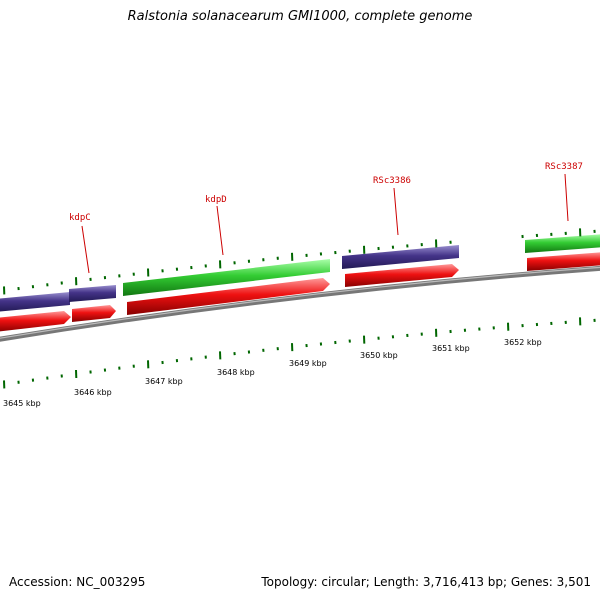 Image resolution: width=600 pixels, height=600 pixels. I want to click on scale-tick-row, so click(299, 353).